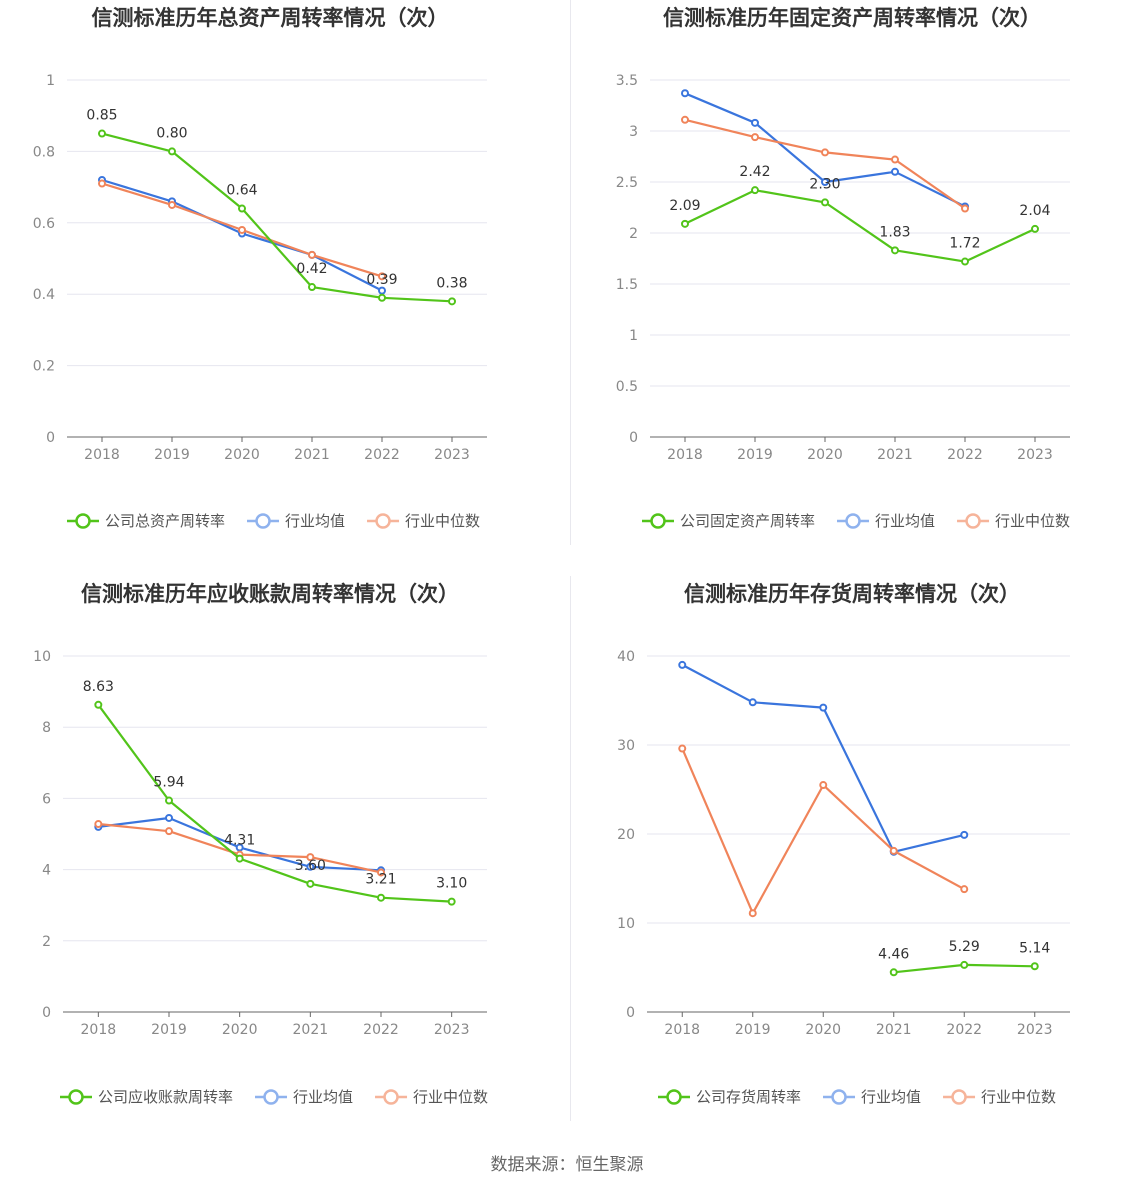  What do you see at coordinates (964, 947) in the screenshot?
I see `data-label: 5.29` at bounding box center [964, 947].